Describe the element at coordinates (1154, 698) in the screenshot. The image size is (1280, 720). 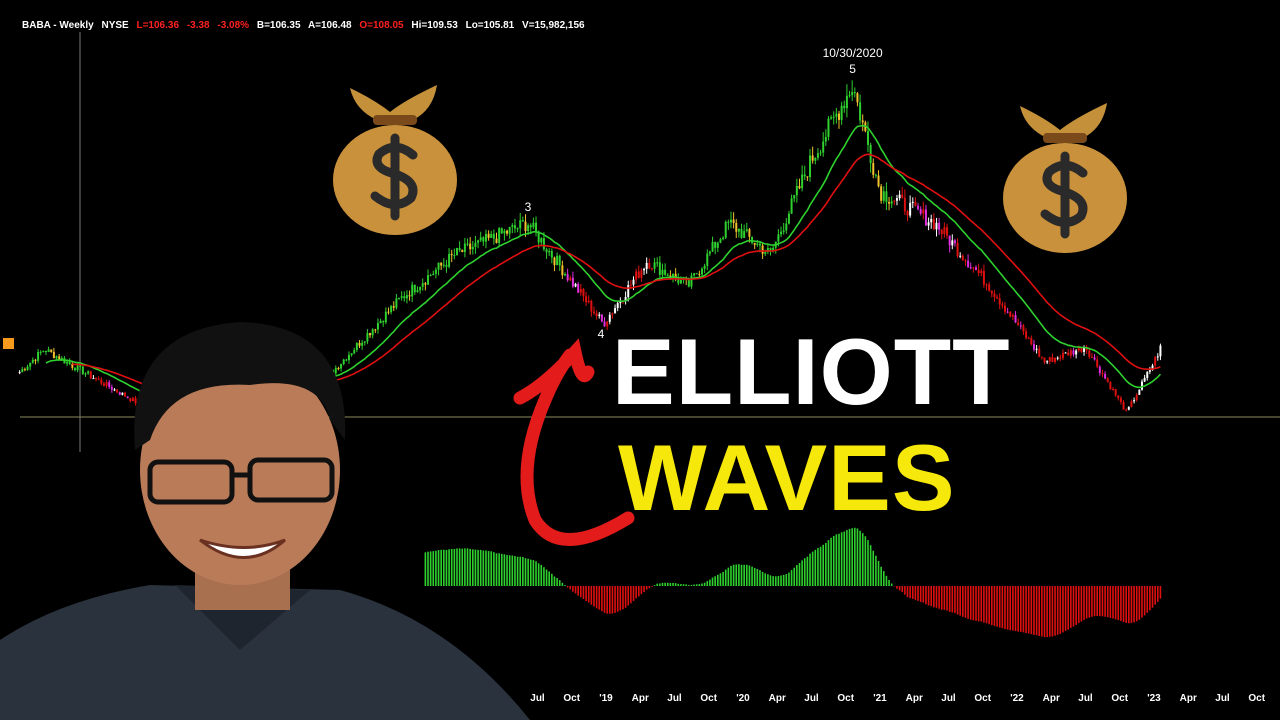
I see `x-tick-label: '23` at that location.